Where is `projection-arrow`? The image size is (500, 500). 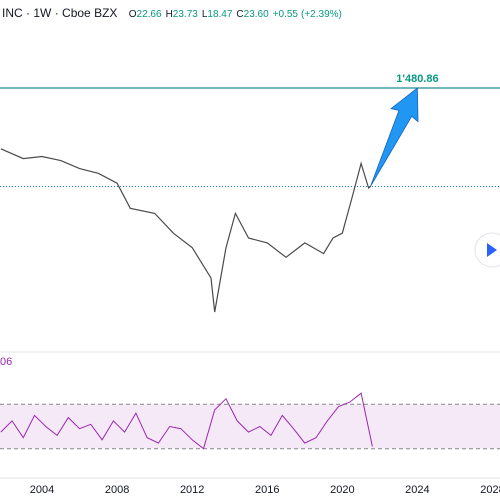 projection-arrow is located at coordinates (394, 137).